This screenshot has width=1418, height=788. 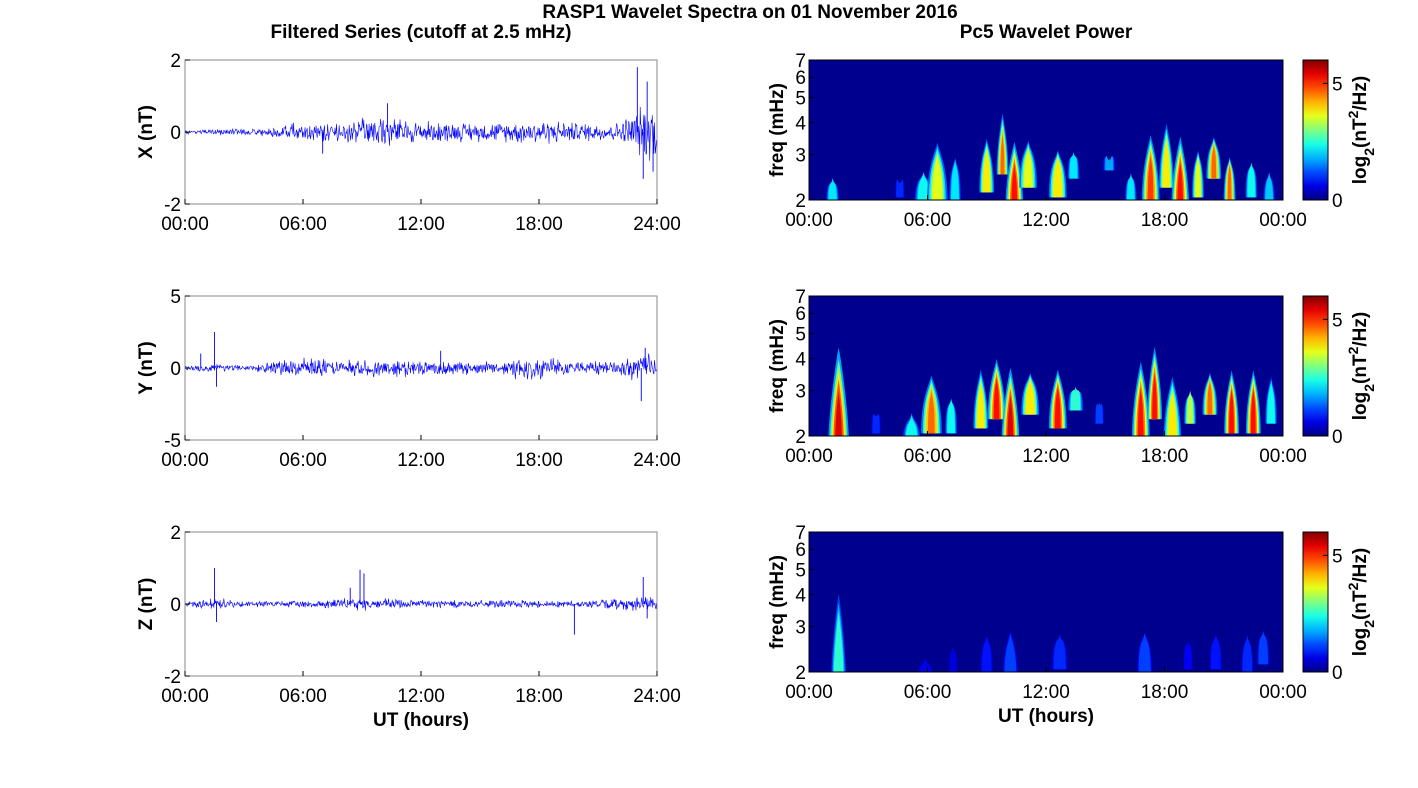 I want to click on y-tick-label: -5, so click(x=172, y=441).